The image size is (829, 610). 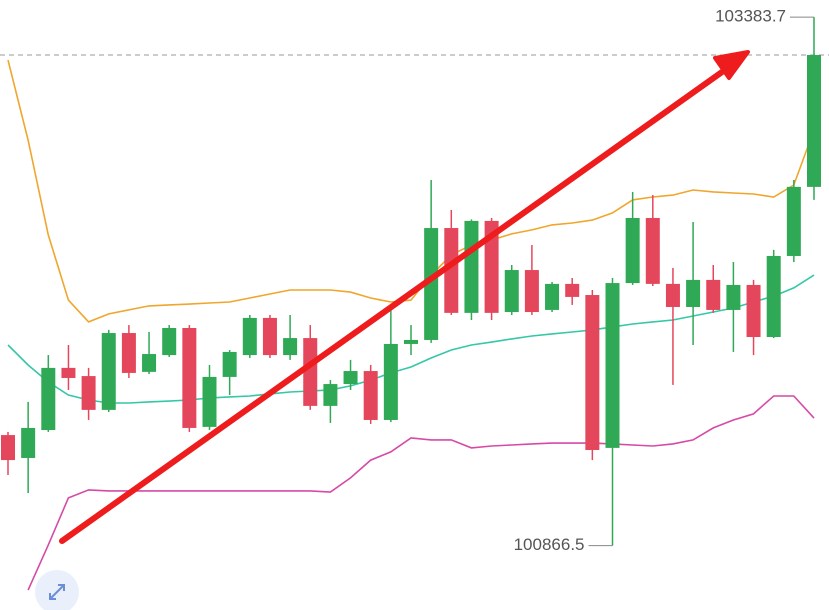 I want to click on expand-icon, so click(x=57, y=592).